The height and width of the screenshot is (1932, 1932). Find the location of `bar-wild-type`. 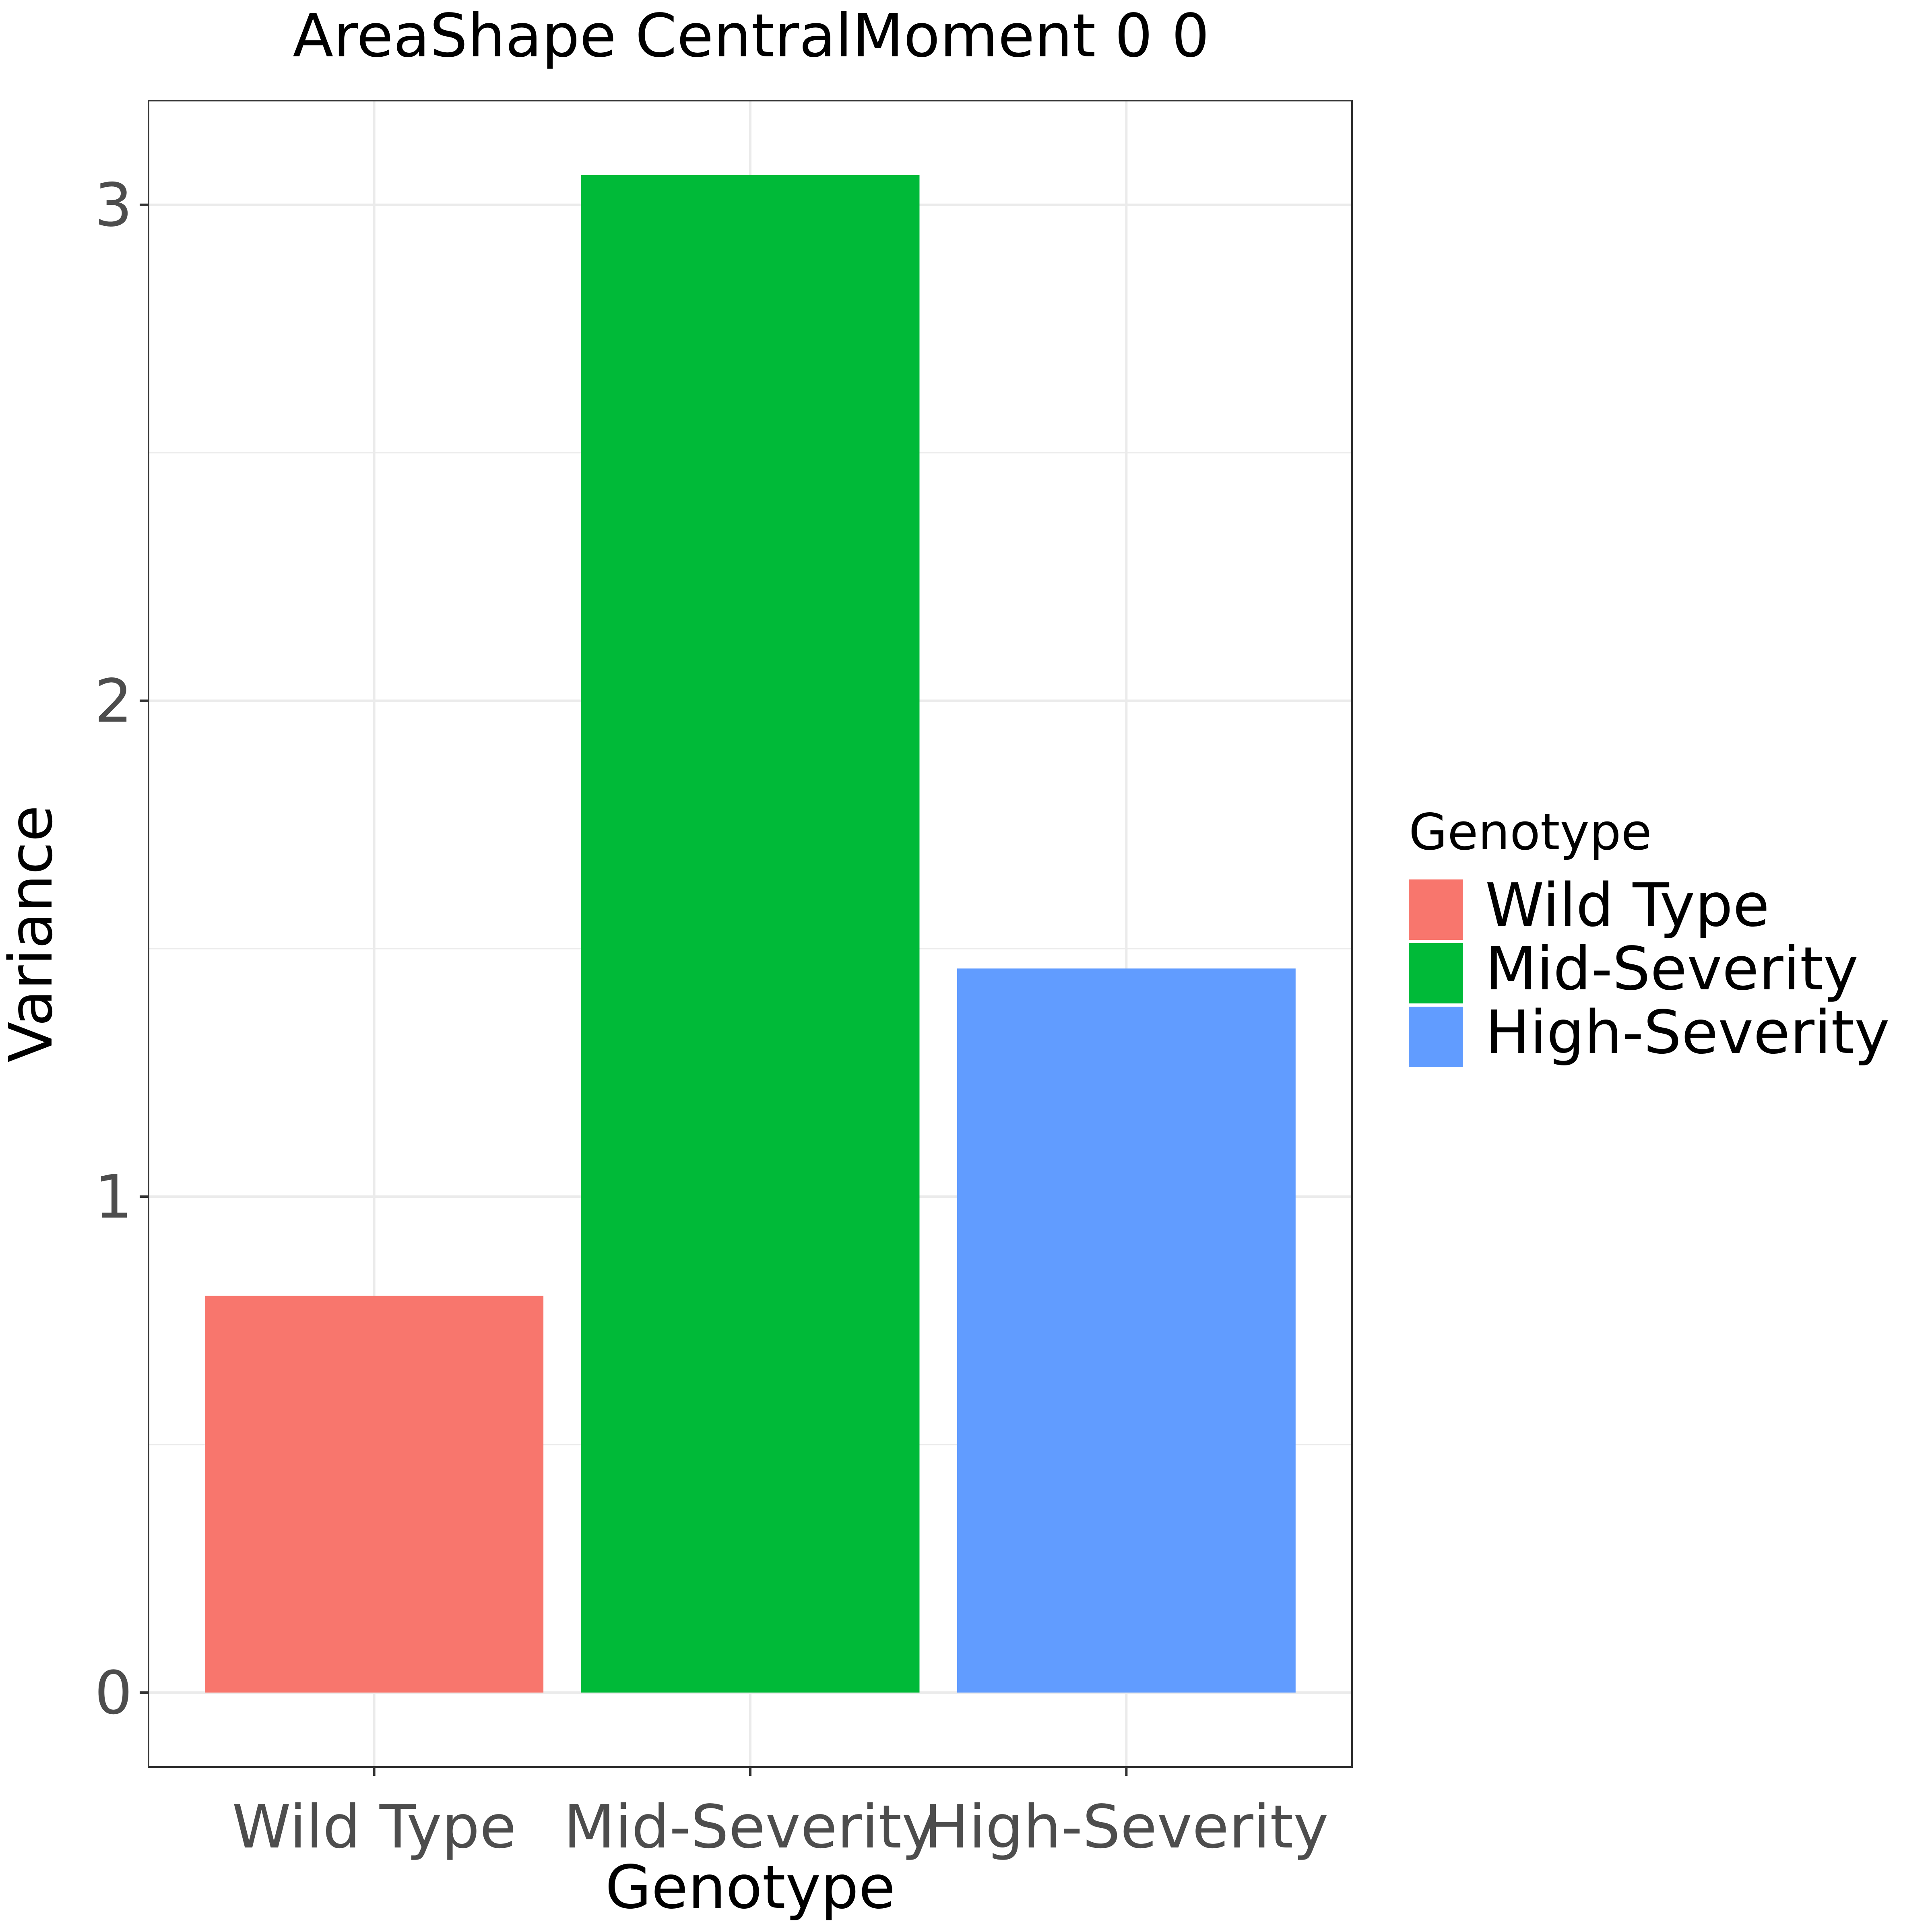

bar-wild-type is located at coordinates (374, 1494).